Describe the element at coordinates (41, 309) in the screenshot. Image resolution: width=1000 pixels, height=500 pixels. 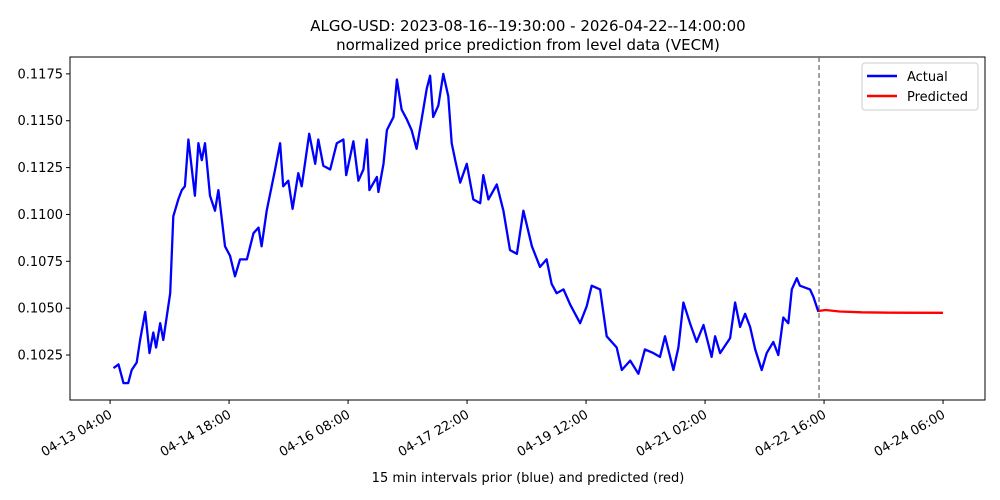
I see `y-tick-label: 0.1050` at that location.